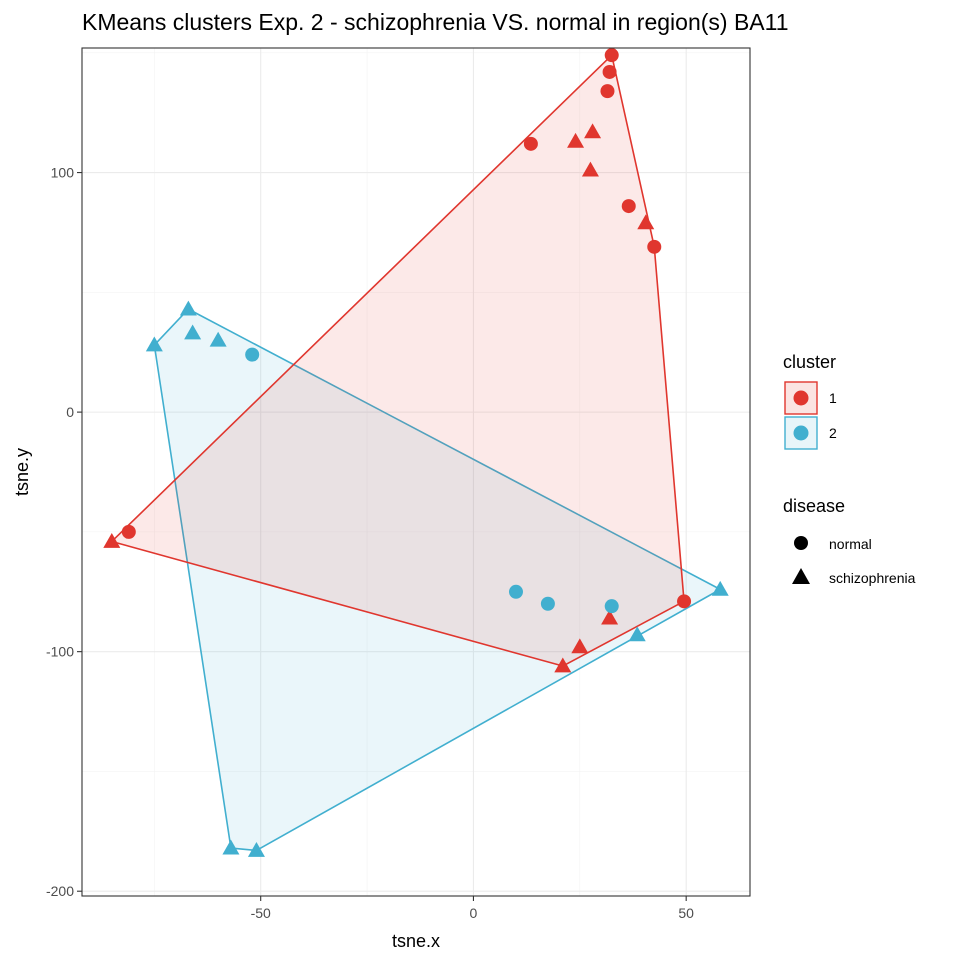  Describe the element at coordinates (810, 398) in the screenshot. I see `legend-cluster-item-1: 1` at that location.